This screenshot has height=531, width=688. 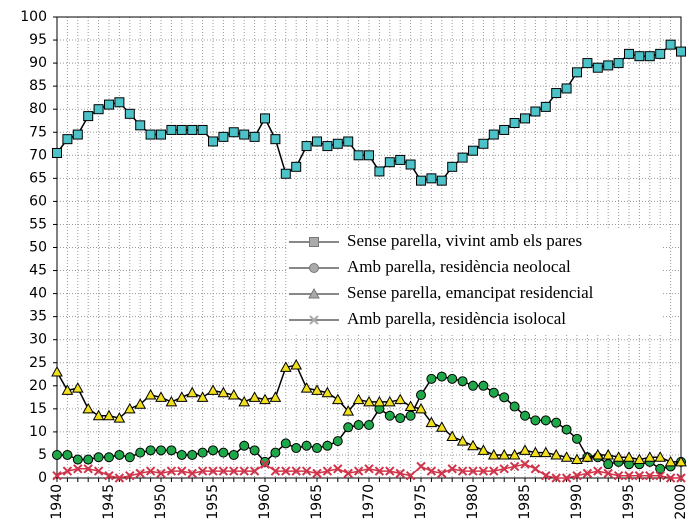 I want to click on x-tick-label: 1965, so click(x=317, y=502).